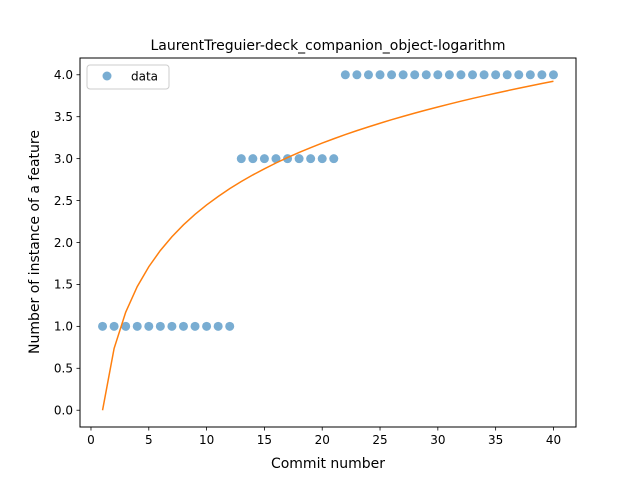 The width and height of the screenshot is (640, 480). I want to click on x-tick-label: 0, so click(91, 440).